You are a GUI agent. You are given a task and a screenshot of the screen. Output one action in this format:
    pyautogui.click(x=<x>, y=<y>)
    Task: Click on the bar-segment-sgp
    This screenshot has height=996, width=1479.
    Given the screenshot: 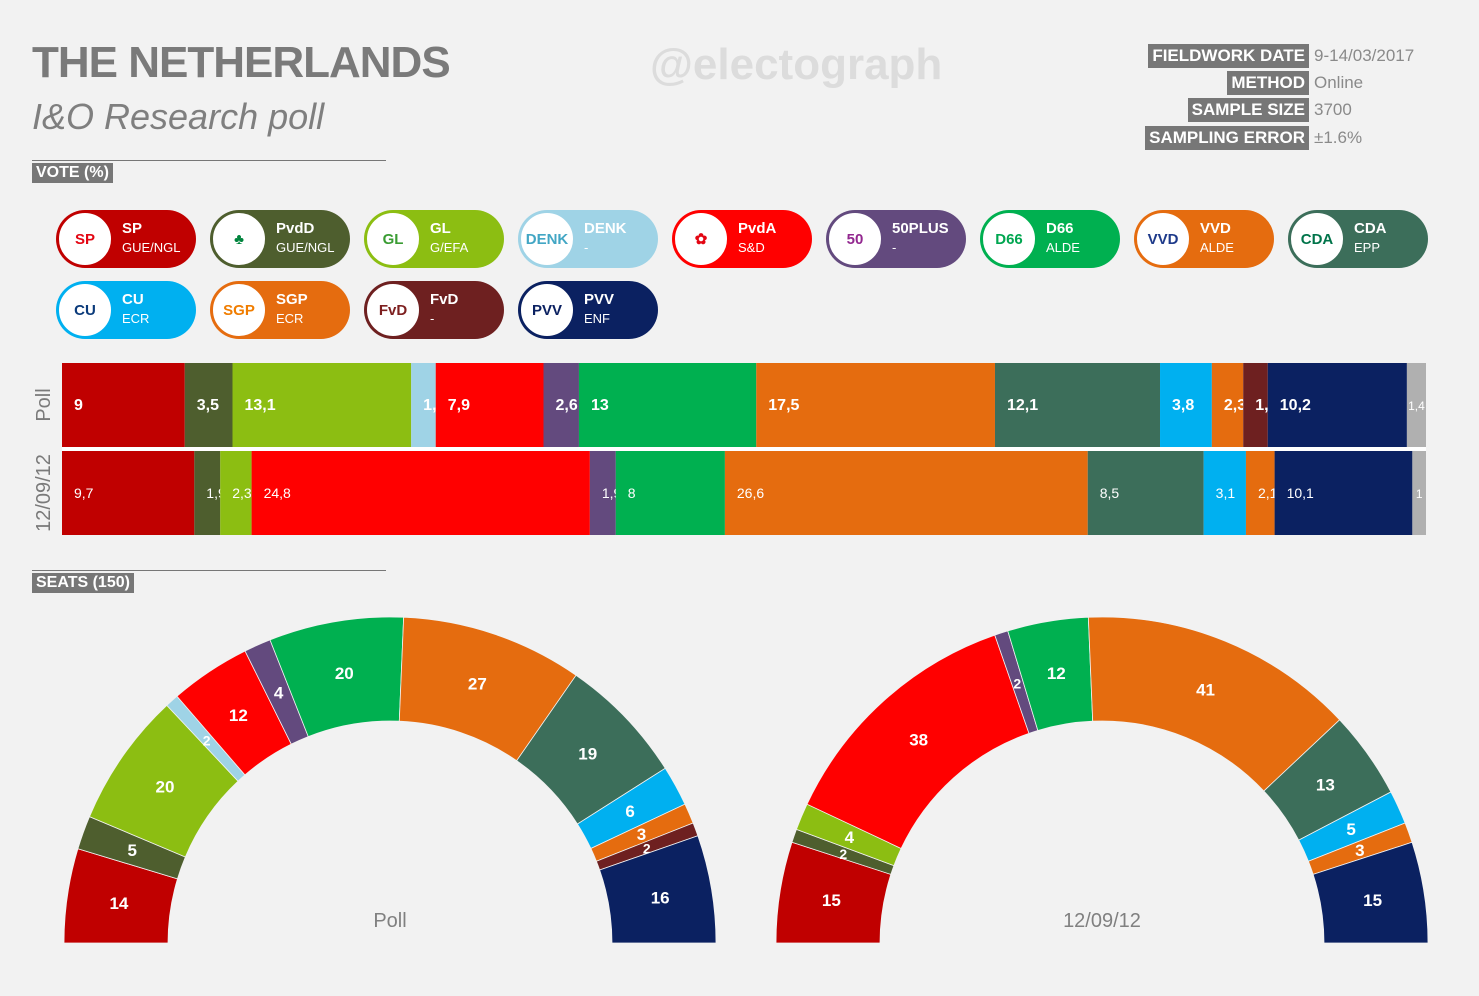 What is the action you would take?
    pyautogui.click(x=1227, y=405)
    